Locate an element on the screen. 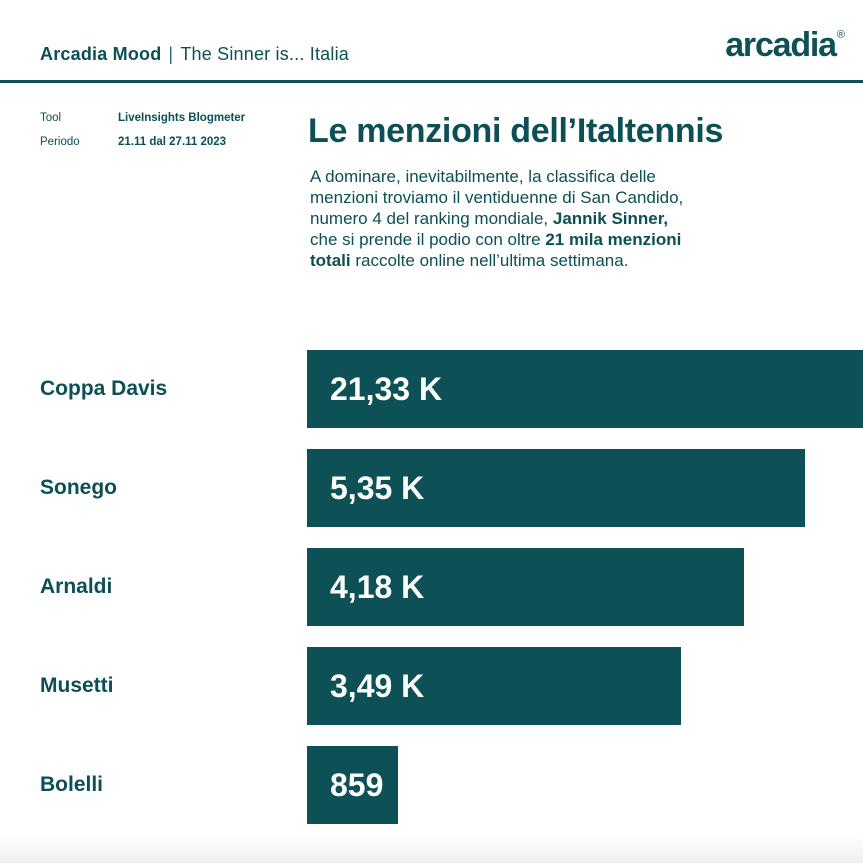 Image resolution: width=863 pixels, height=863 pixels. bar-value: 5,35 K is located at coordinates (377, 488).